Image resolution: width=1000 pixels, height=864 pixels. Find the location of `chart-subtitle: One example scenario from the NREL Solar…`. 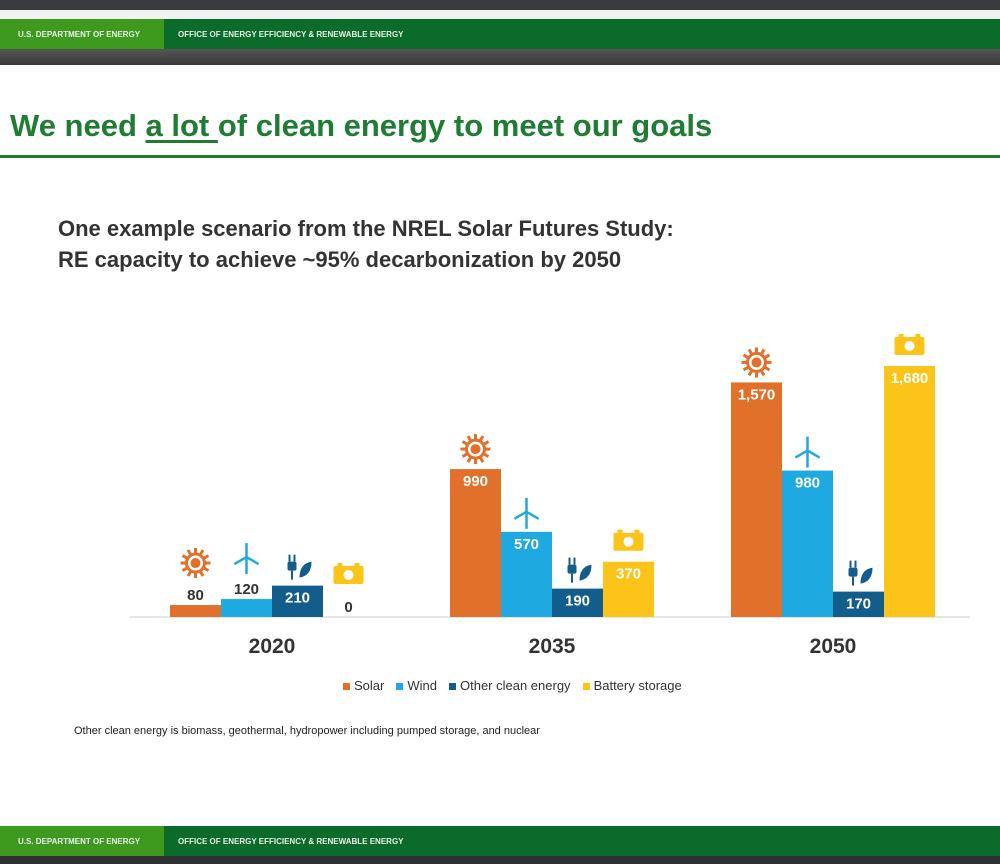

chart-subtitle: One example scenario from the NREL Solar… is located at coordinates (366, 244).